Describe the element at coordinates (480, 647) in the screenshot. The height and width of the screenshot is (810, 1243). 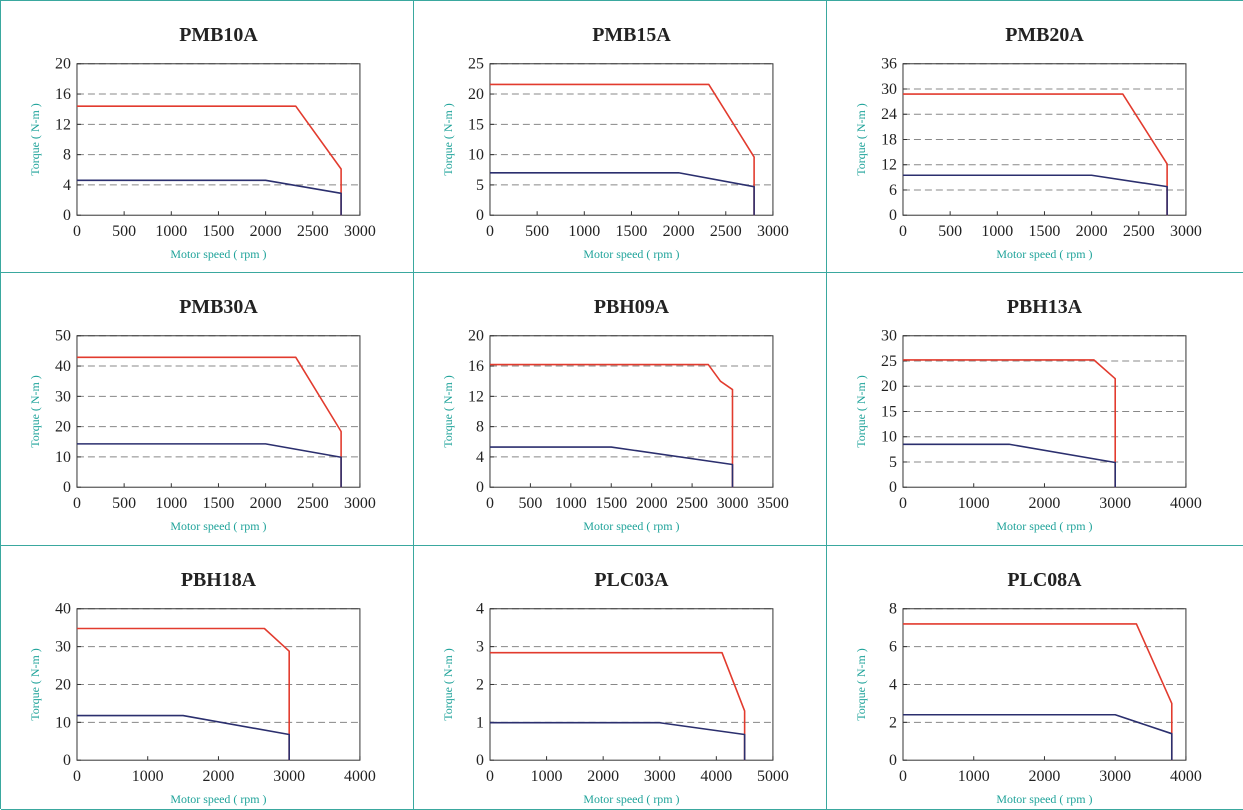
I see `y-tick-label: 3` at that location.